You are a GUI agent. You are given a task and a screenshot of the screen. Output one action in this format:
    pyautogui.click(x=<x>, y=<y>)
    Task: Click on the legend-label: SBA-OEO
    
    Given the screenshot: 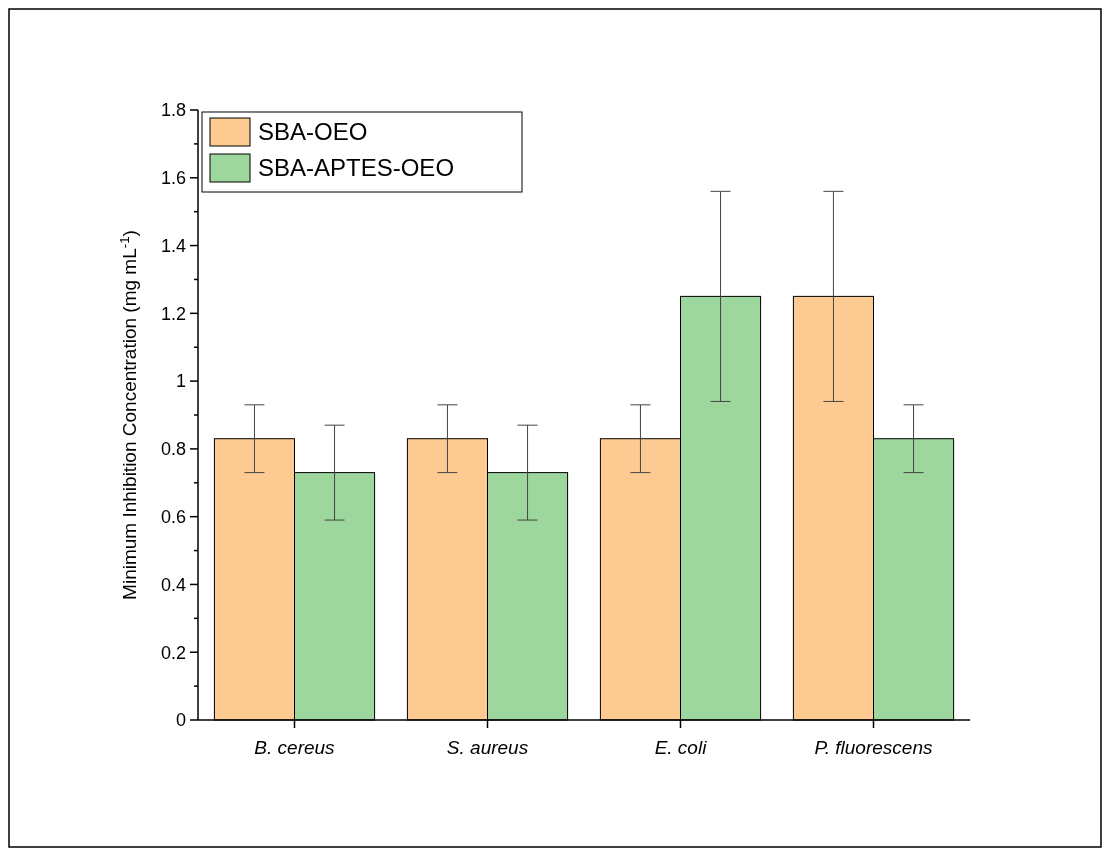 What is the action you would take?
    pyautogui.click(x=313, y=132)
    